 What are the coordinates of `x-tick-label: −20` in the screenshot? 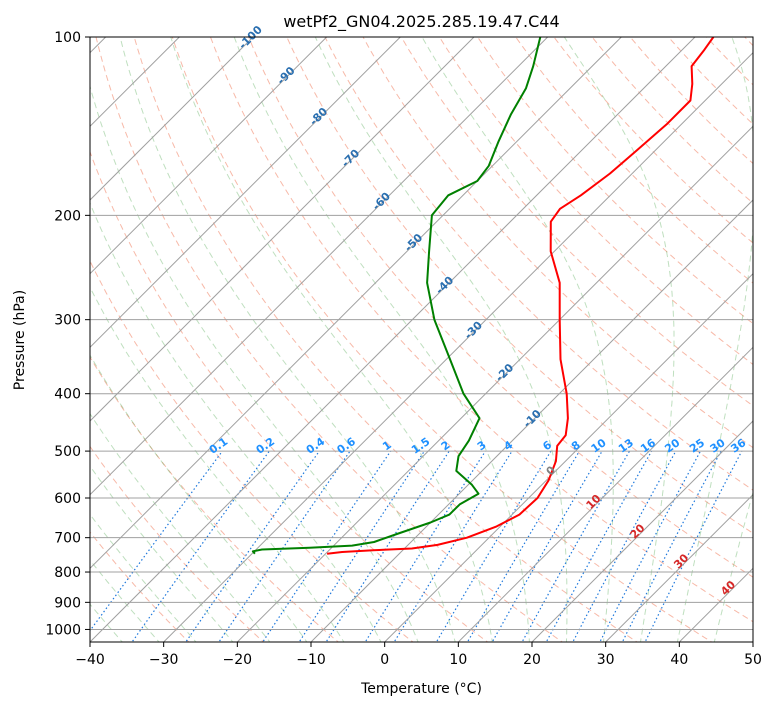 It's located at (238, 660).